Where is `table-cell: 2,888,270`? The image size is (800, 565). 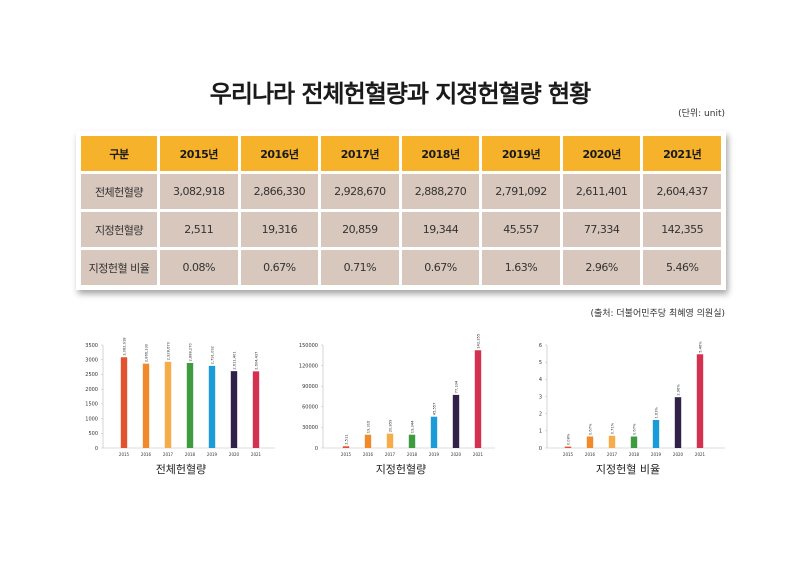 table-cell: 2,888,270 is located at coordinates (440, 191).